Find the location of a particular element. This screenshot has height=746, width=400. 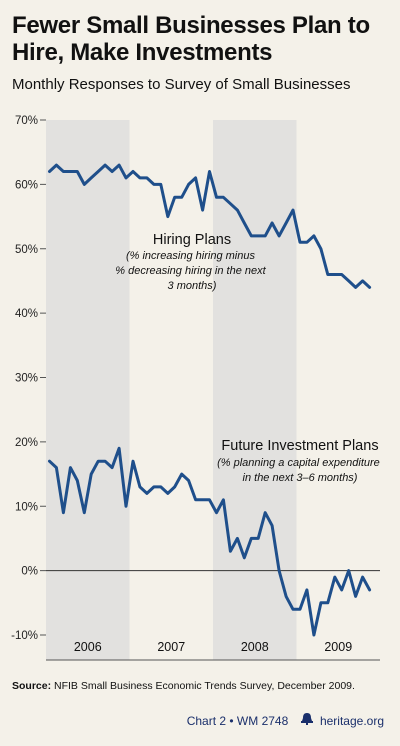

y-axis: 70% 60% 50% 40% 30% 20% 10% 0% -10% is located at coordinates (28, 378).